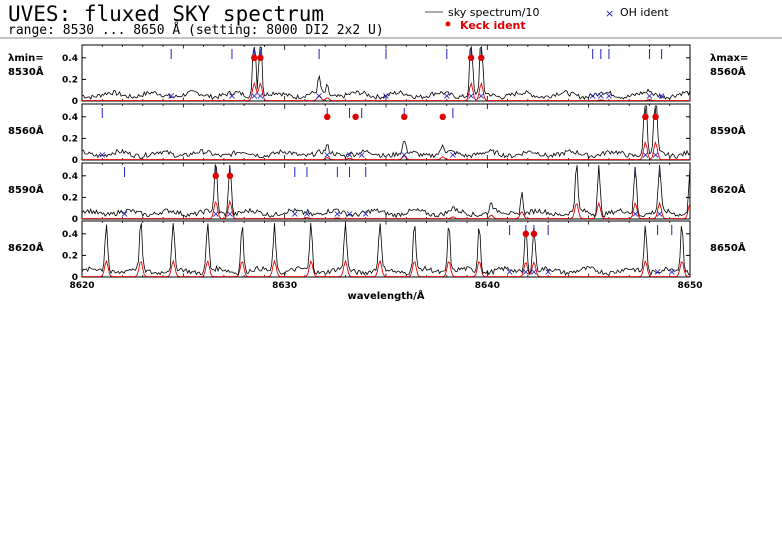 This screenshot has width=782, height=542. Describe the element at coordinates (644, 12) in the screenshot. I see `legend-oh-label: OH ident` at that location.